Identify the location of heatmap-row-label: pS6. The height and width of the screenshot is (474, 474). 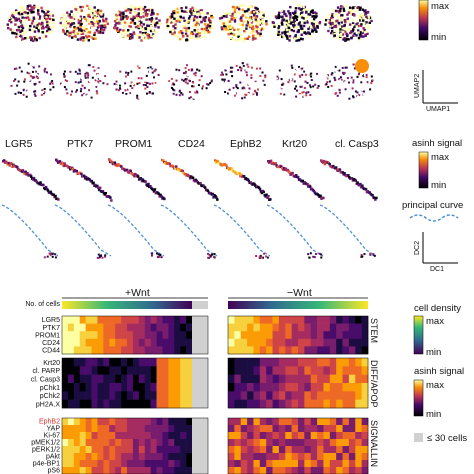
(54, 471).